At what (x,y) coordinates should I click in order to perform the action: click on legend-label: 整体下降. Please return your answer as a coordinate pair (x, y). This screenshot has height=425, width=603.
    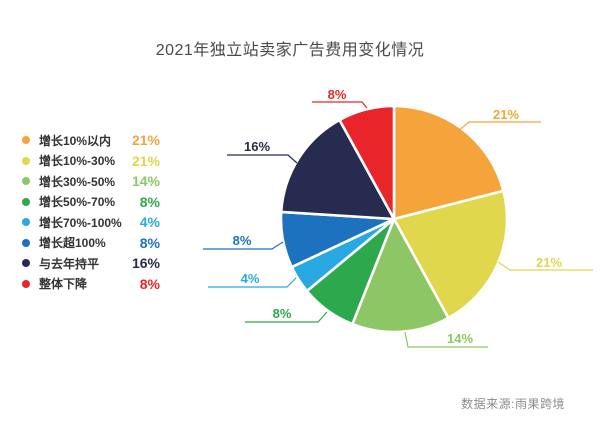
    Looking at the image, I should click on (63, 284).